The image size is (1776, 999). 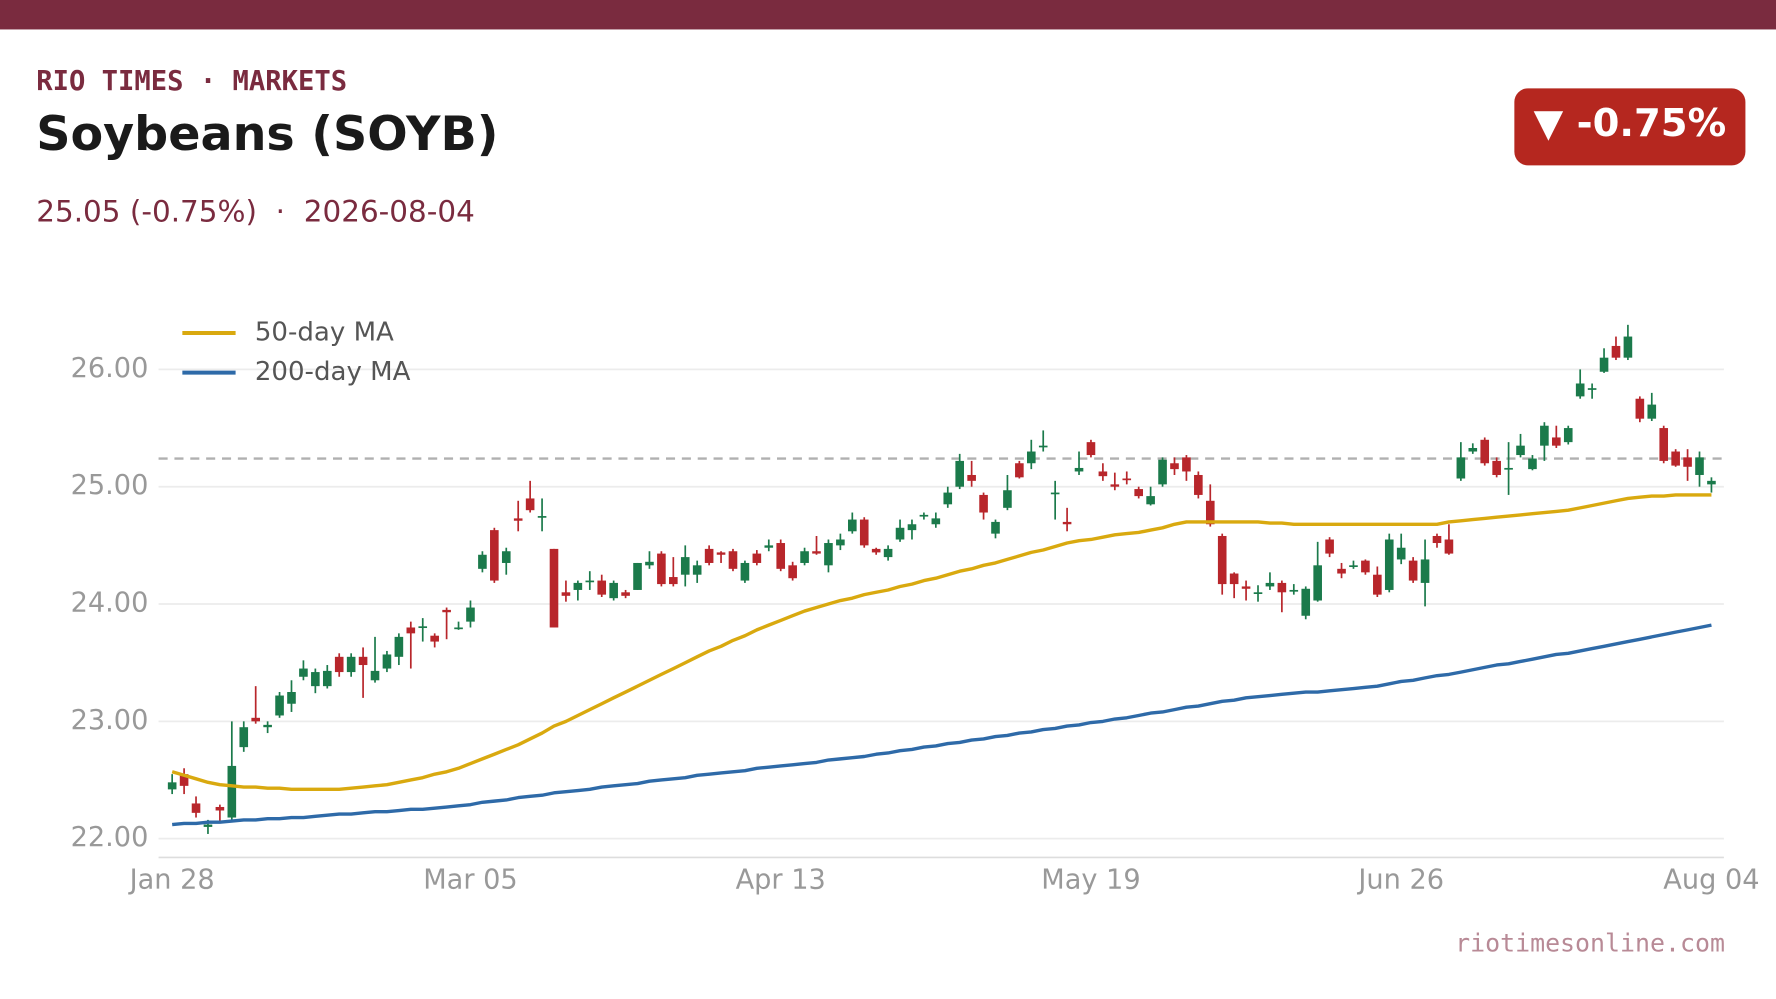 What do you see at coordinates (1590, 943) in the screenshot?
I see `source: riotimesonline.com` at bounding box center [1590, 943].